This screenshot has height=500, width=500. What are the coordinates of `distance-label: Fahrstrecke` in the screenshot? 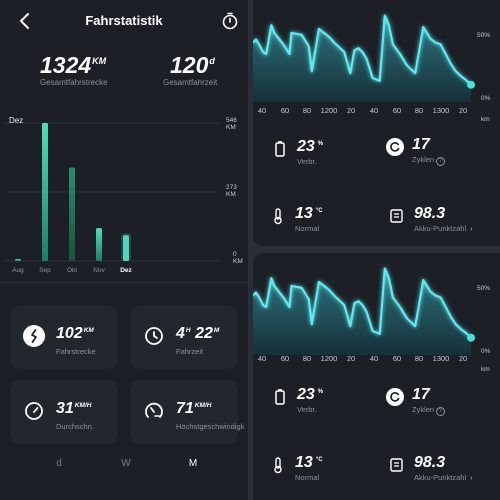 It's located at (76, 351).